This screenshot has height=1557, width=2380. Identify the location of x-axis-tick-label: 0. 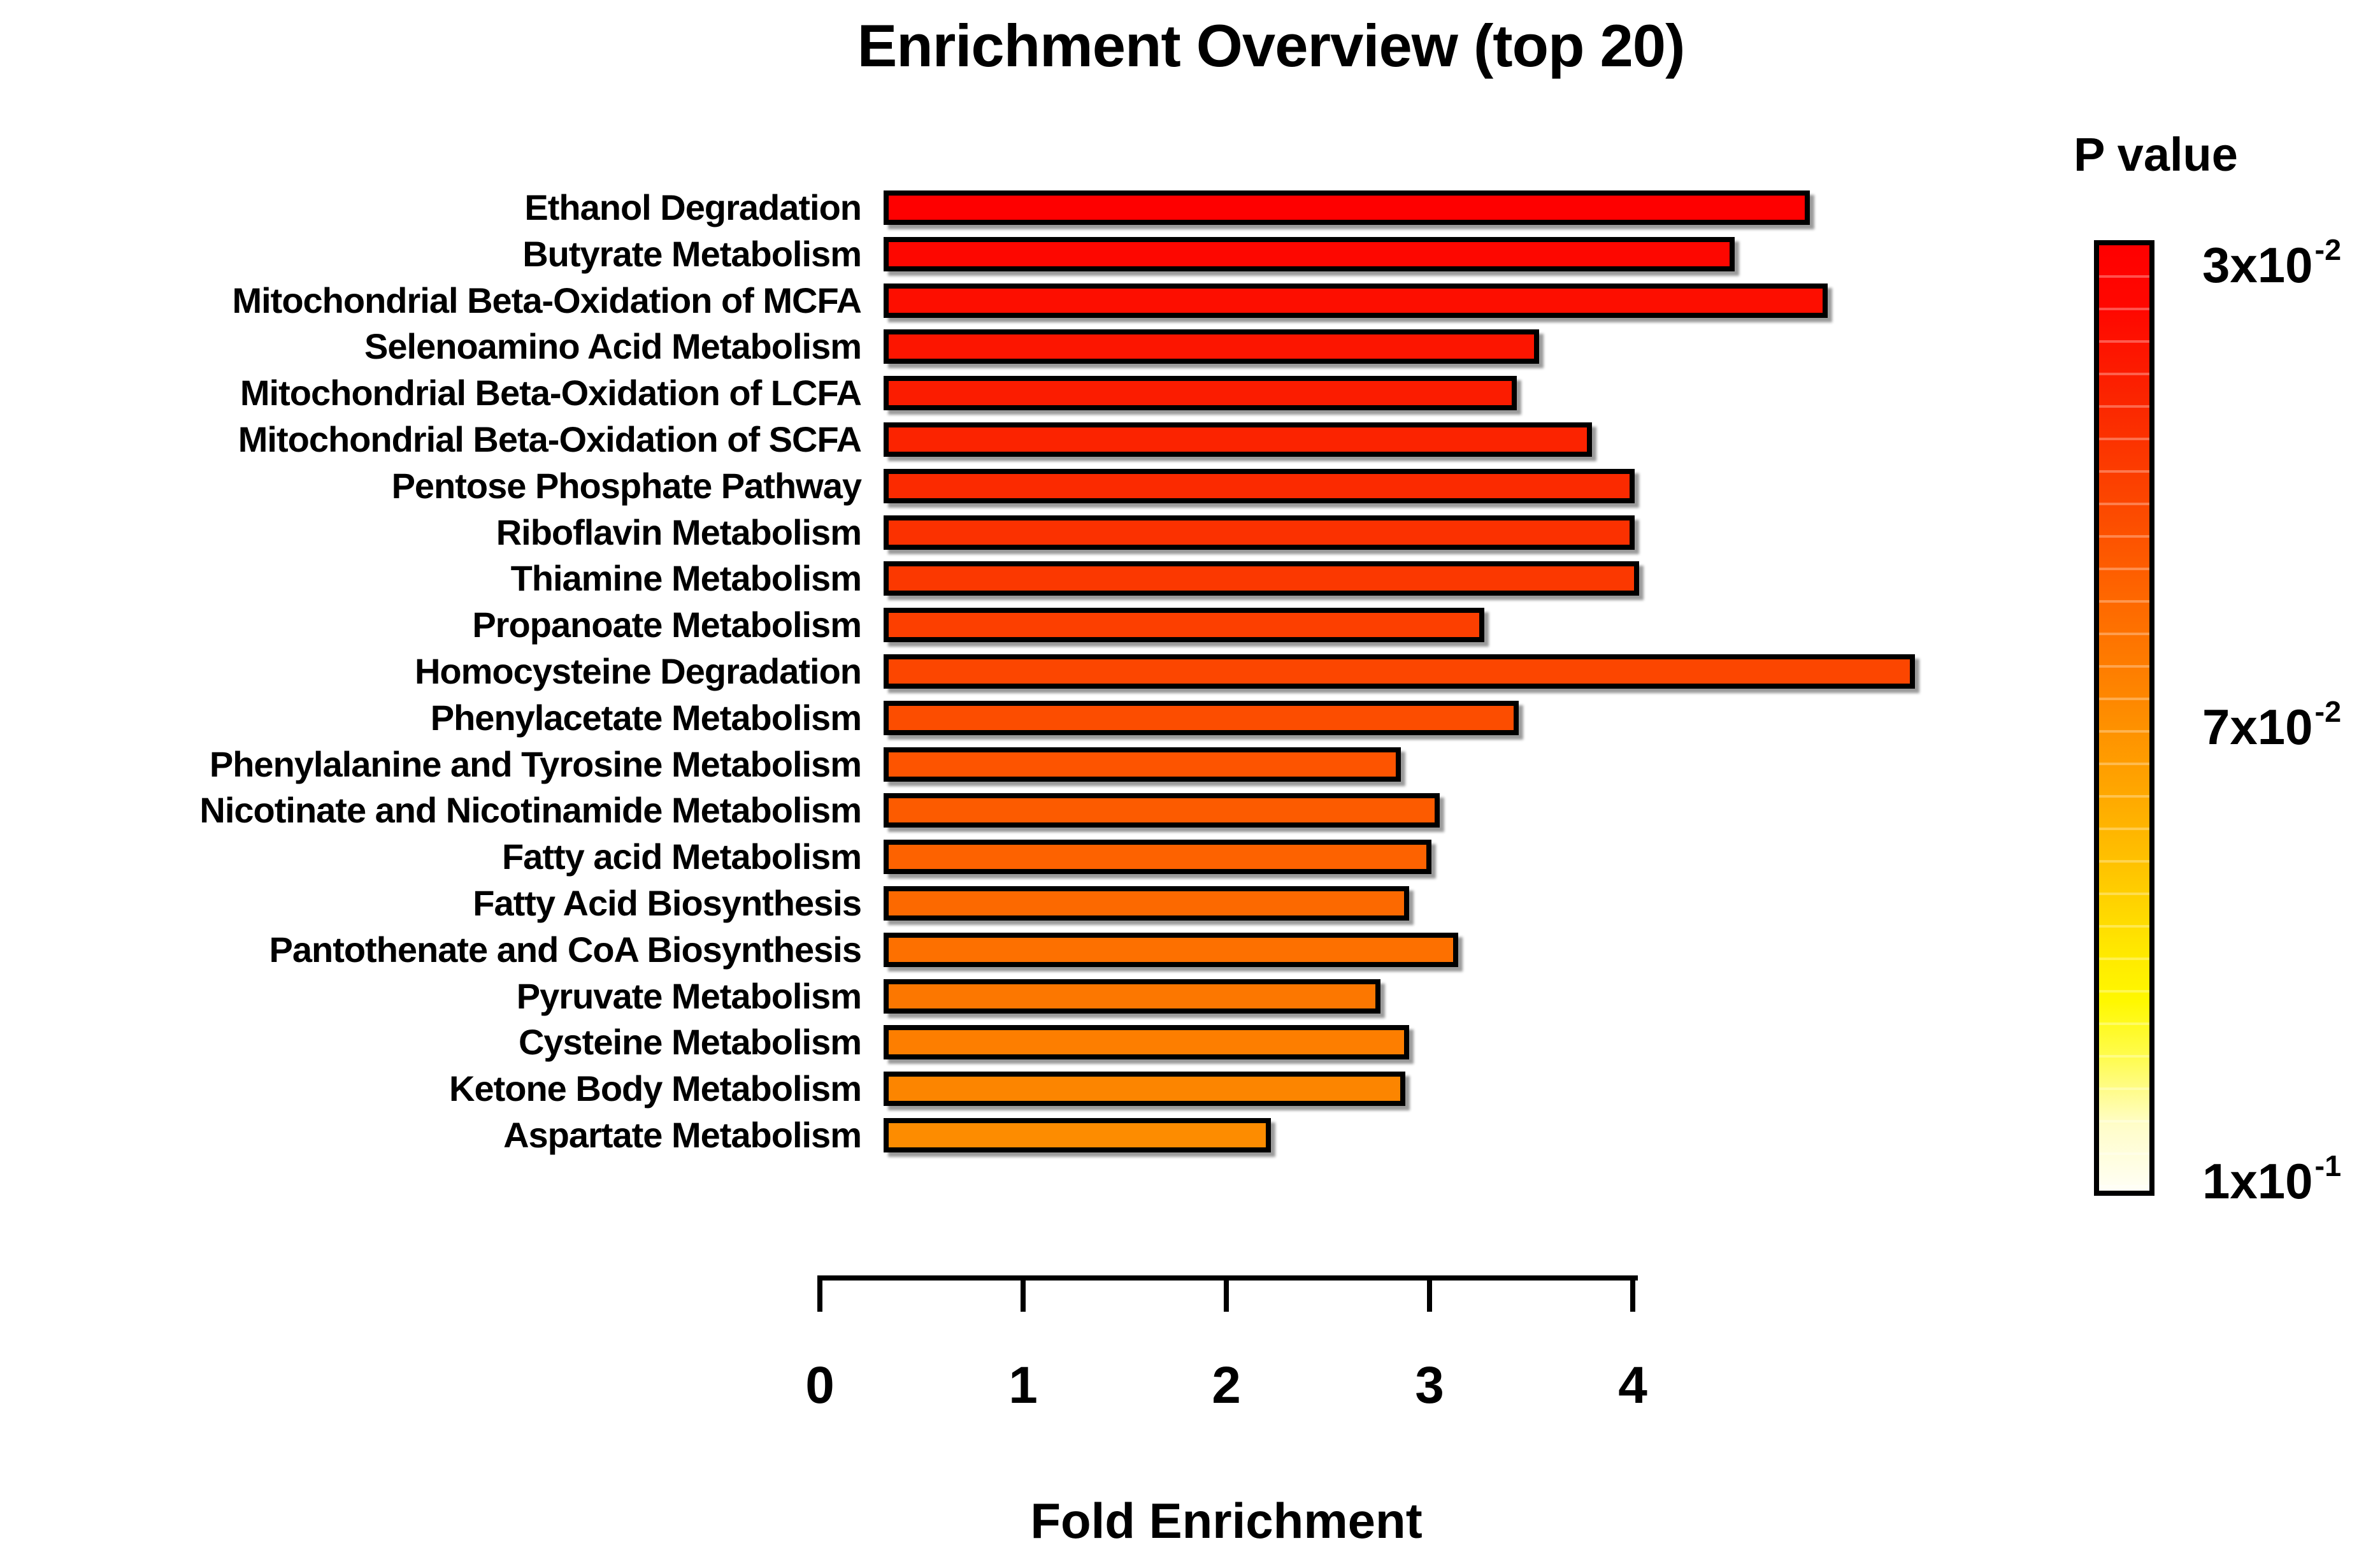
(820, 1385).